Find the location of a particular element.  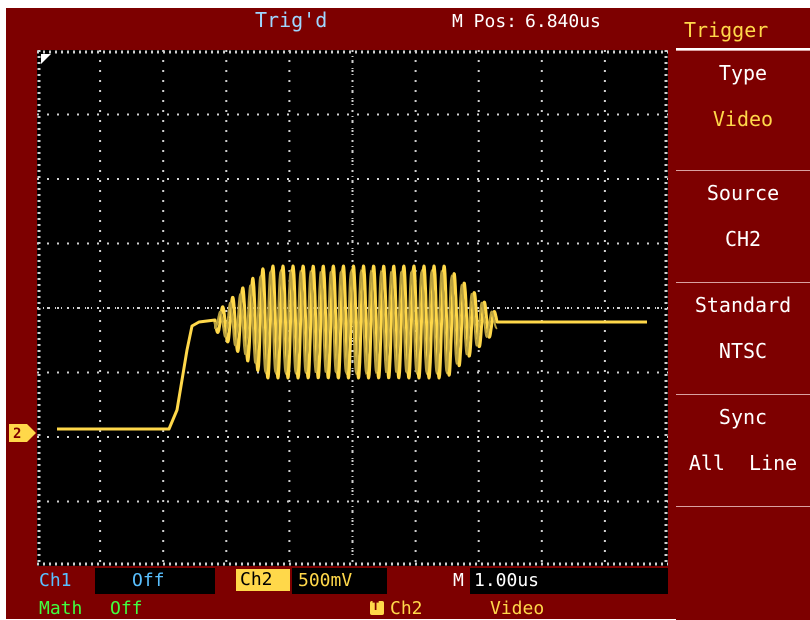

timebase-label: M is located at coordinates (458, 580).